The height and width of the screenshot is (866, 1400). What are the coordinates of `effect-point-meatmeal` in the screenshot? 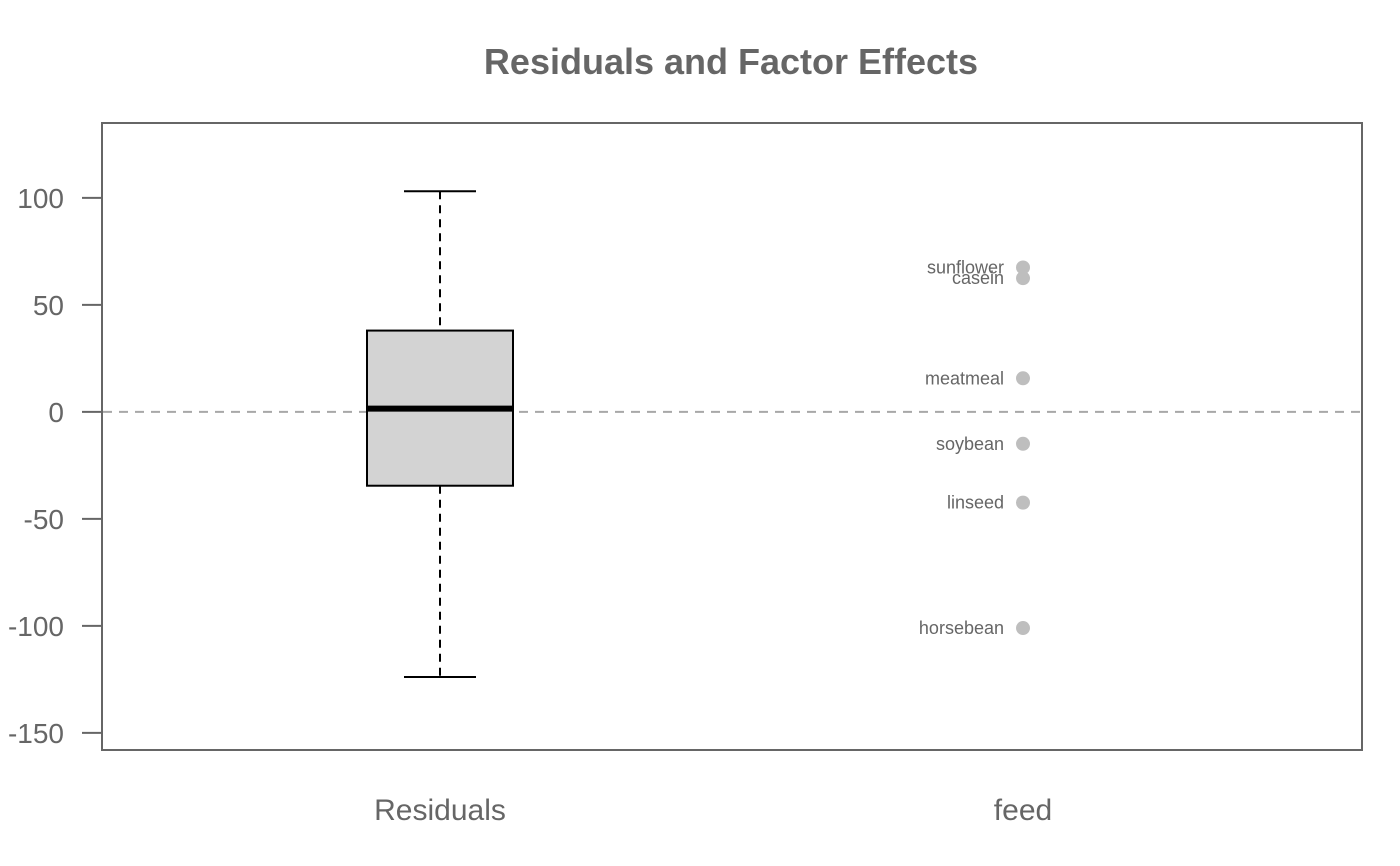 It's located at (1023, 378).